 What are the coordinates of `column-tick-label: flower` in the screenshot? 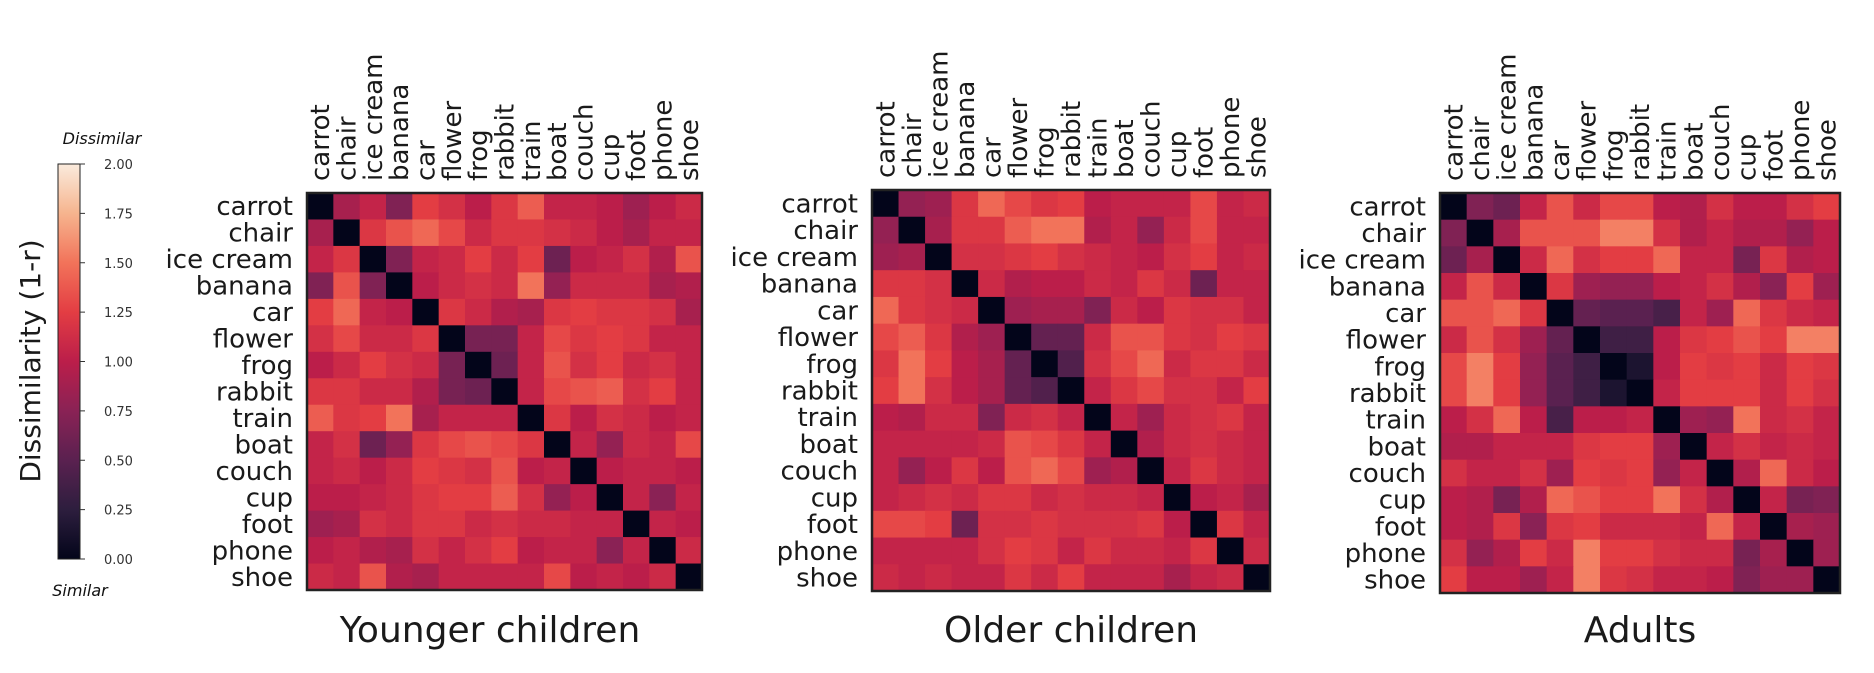 It's located at (1019, 137).